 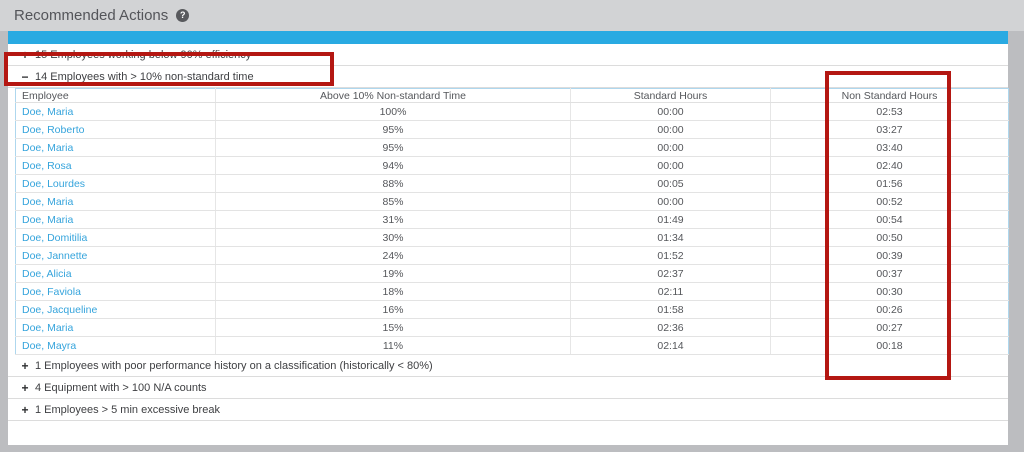 What do you see at coordinates (670, 309) in the screenshot?
I see `table-cell: 01:58` at bounding box center [670, 309].